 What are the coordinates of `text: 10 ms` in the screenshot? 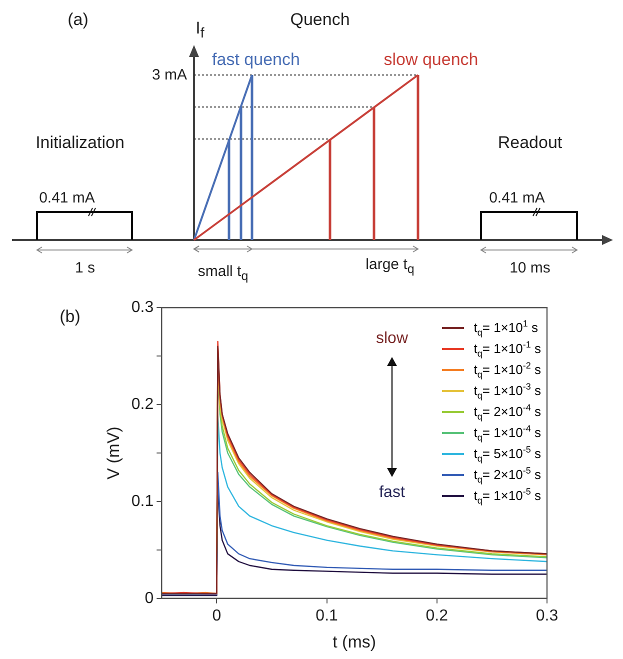 It's located at (530, 268).